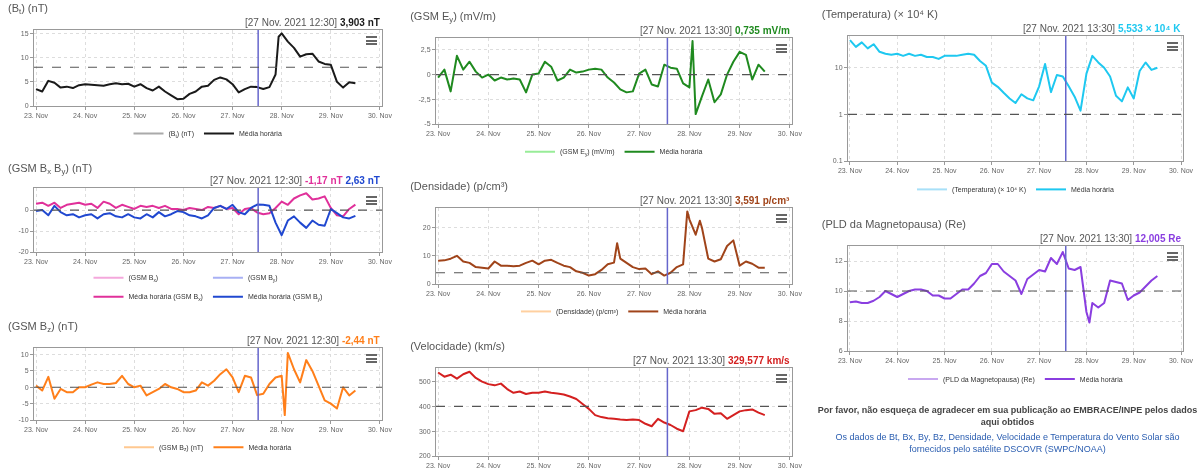 The height and width of the screenshot is (474, 1201). Describe the element at coordinates (362, 180) in the screenshot. I see `text: 2,63 nT` at that location.